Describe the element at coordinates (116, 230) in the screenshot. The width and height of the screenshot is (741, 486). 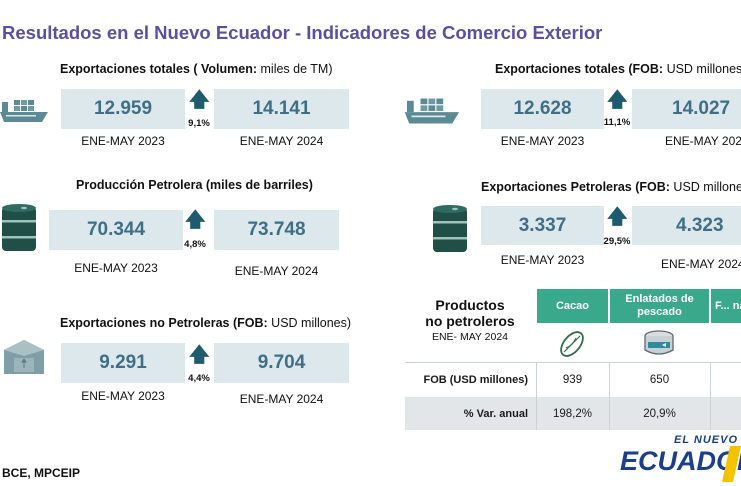
I see `oil-production-value-2023: 70.344` at that location.